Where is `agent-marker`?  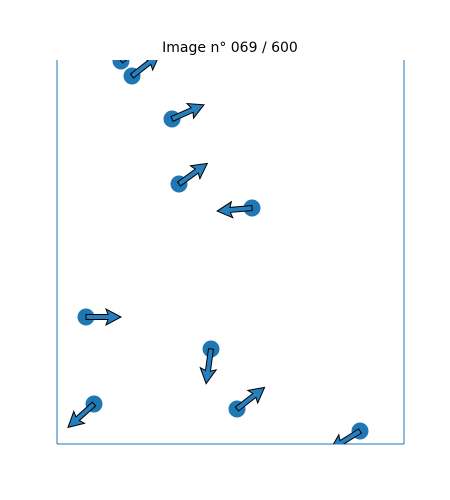 agent-marker is located at coordinates (121, 65).